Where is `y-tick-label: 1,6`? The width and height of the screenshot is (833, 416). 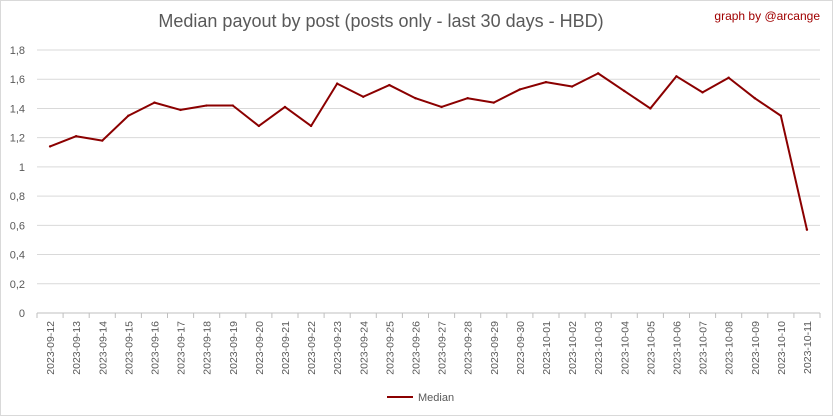
y-tick-label: 1,6 is located at coordinates (17, 80).